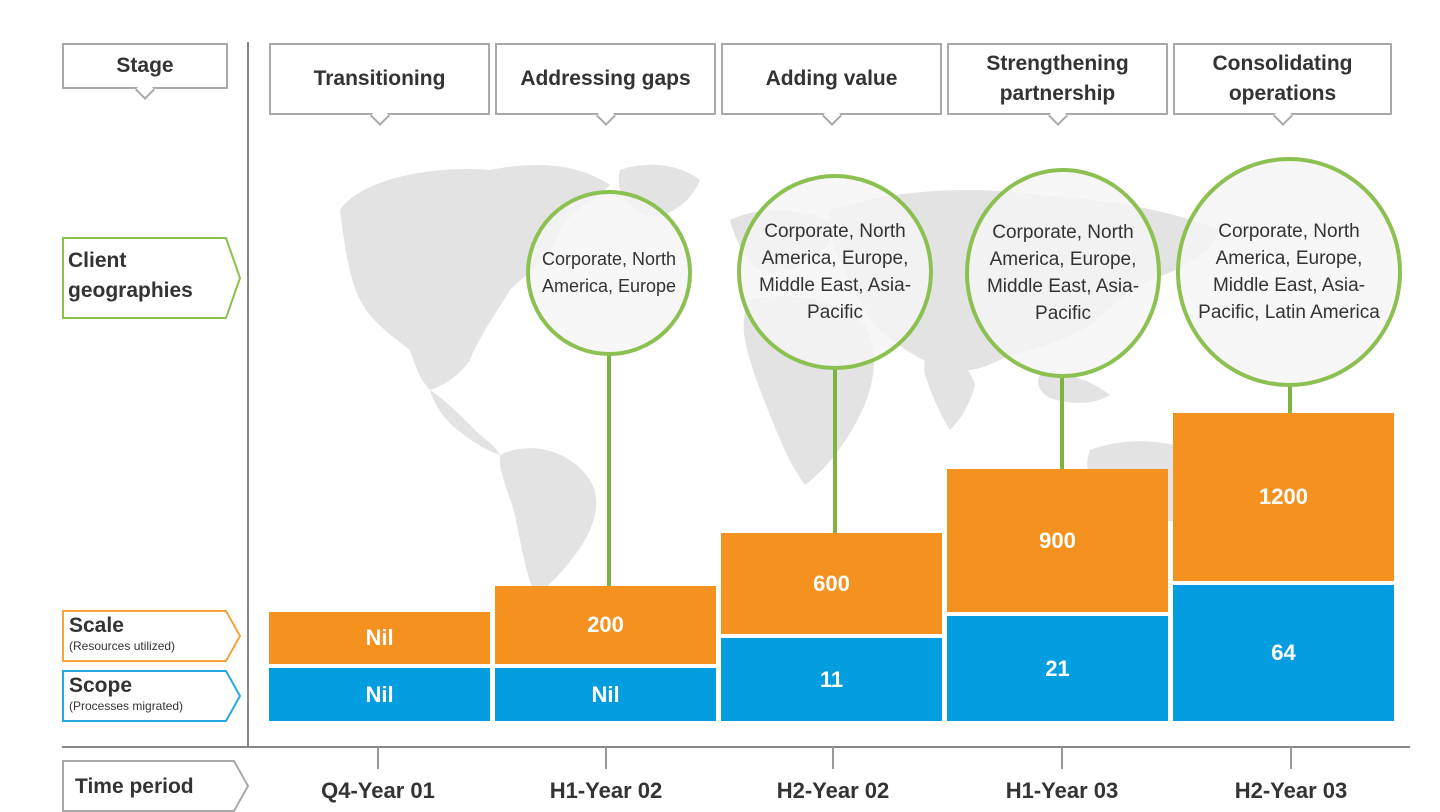  I want to click on row-label-client-geographies-arrow, so click(152, 278).